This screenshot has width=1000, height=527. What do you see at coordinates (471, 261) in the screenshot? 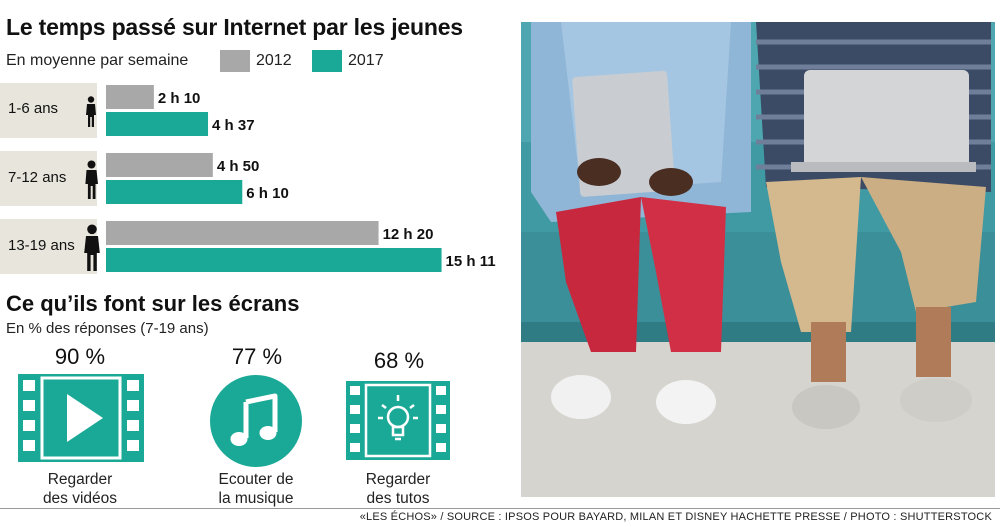
I see `bar-value-label-2017-3: 15 h 11` at bounding box center [471, 261].